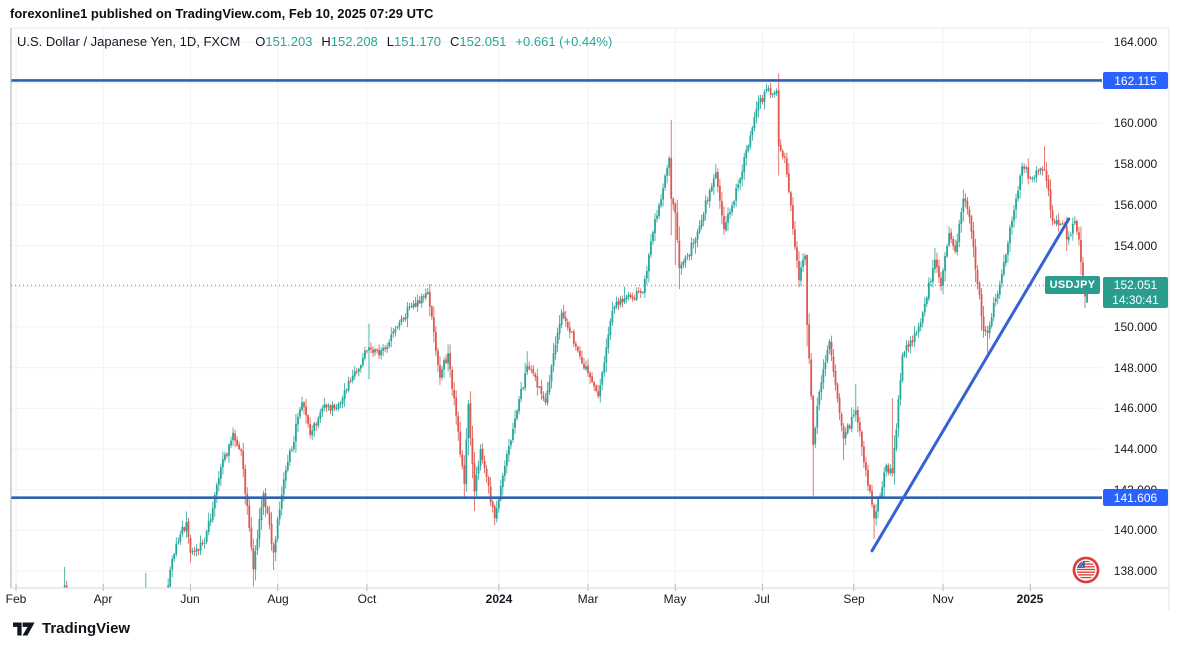  What do you see at coordinates (278, 599) in the screenshot?
I see `time-tick-label: Aug` at bounding box center [278, 599].